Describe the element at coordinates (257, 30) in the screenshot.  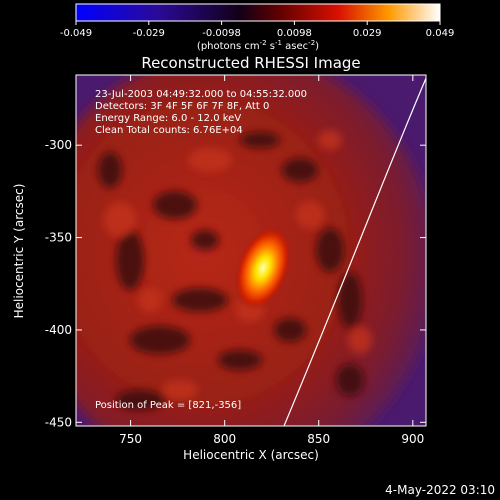
I see `colorbar-ticks: -0.049 -0.029 -0.0098 0.0098 0.029 0.049` at that location.